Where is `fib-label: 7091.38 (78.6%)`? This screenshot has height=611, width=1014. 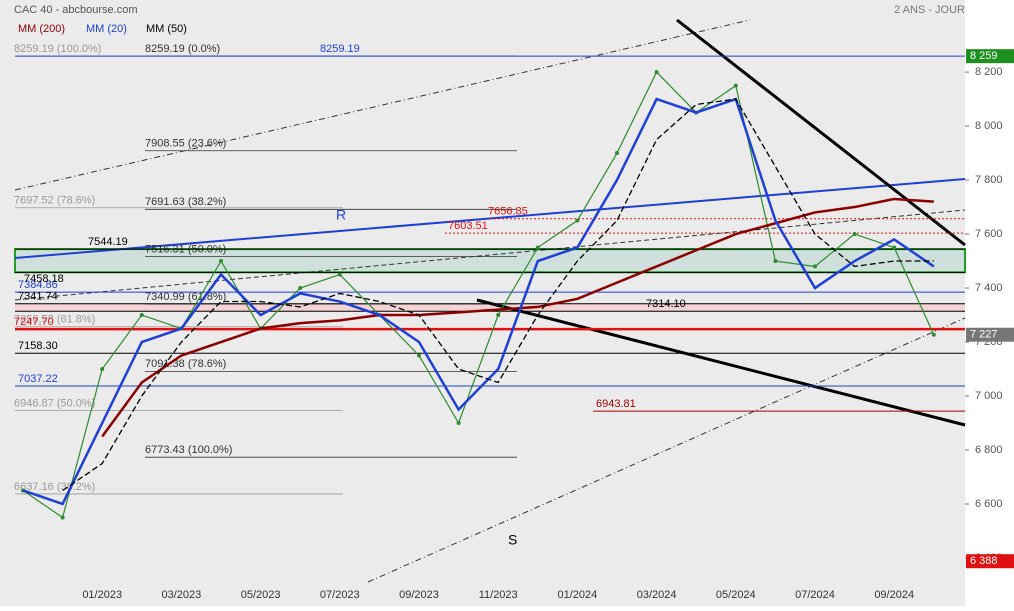
fib-label: 7091.38 (78.6%) is located at coordinates (185, 364).